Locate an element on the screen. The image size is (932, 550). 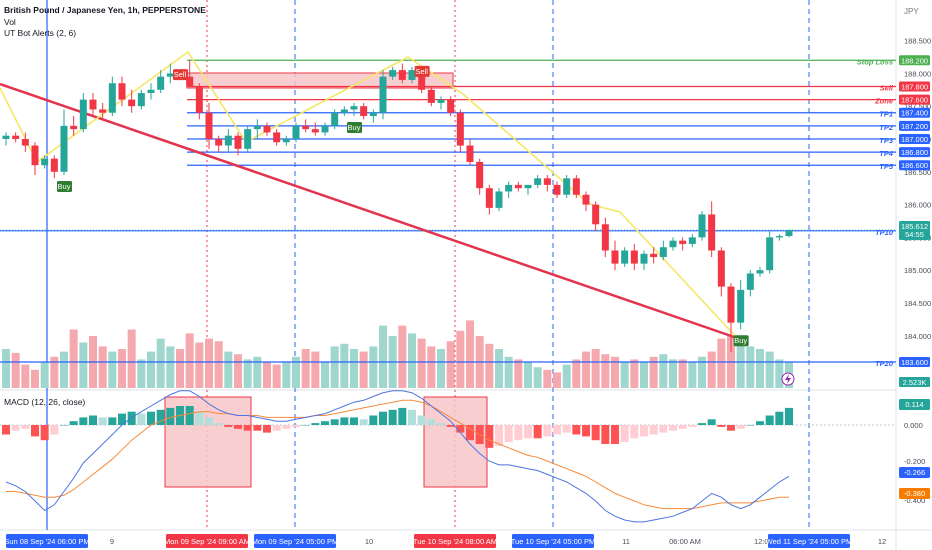
level-tag: TP1 is located at coordinates (886, 114).